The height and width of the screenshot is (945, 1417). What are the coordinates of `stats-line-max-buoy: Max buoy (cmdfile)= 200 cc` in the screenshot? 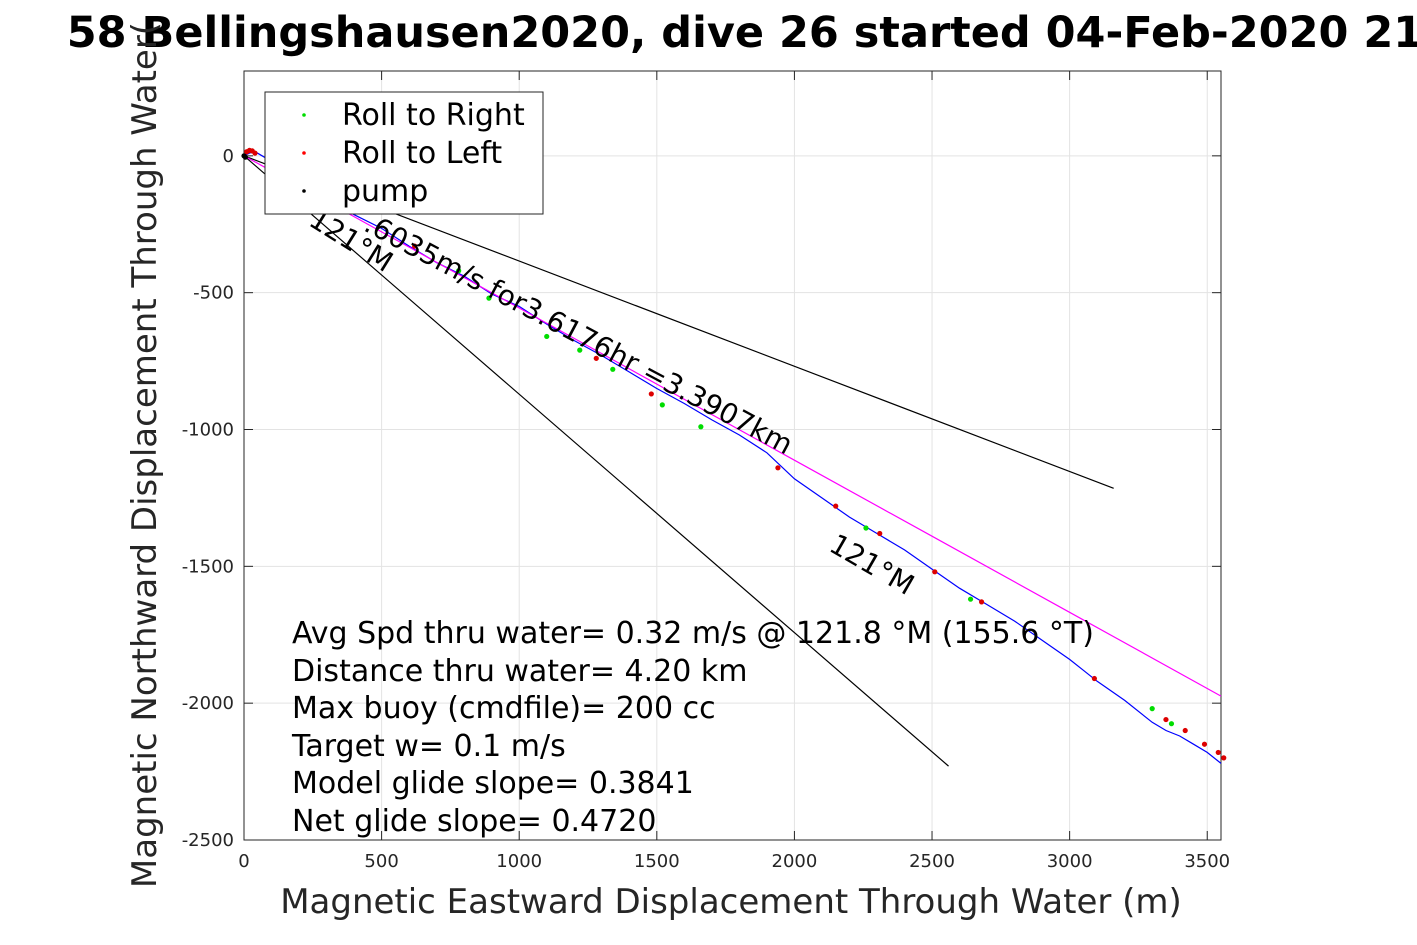 It's located at (504, 708).